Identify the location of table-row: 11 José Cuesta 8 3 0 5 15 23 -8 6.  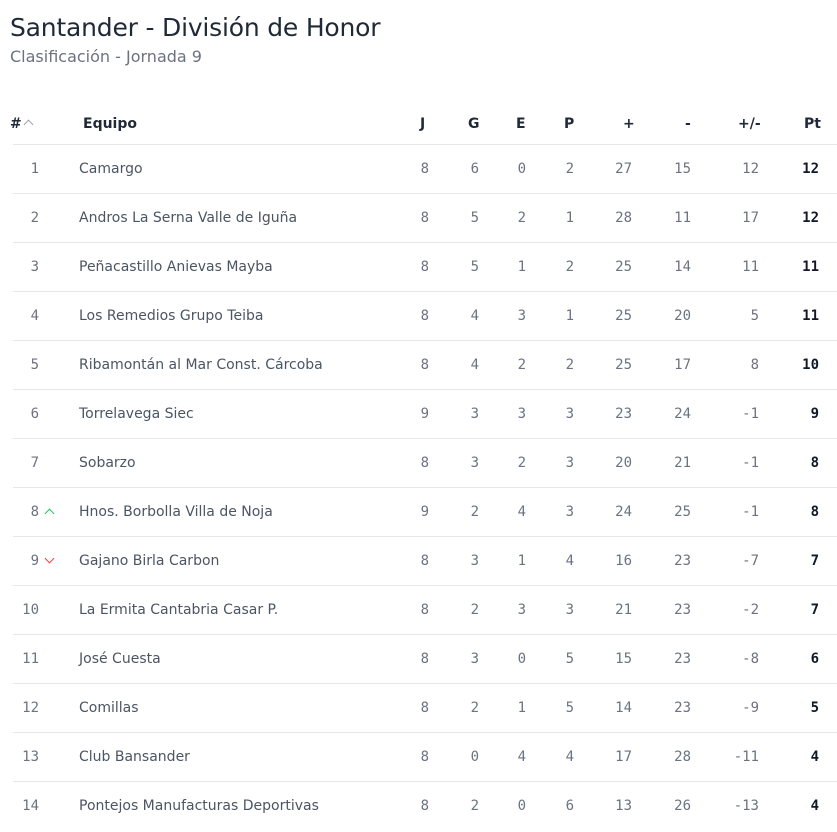
(425, 658).